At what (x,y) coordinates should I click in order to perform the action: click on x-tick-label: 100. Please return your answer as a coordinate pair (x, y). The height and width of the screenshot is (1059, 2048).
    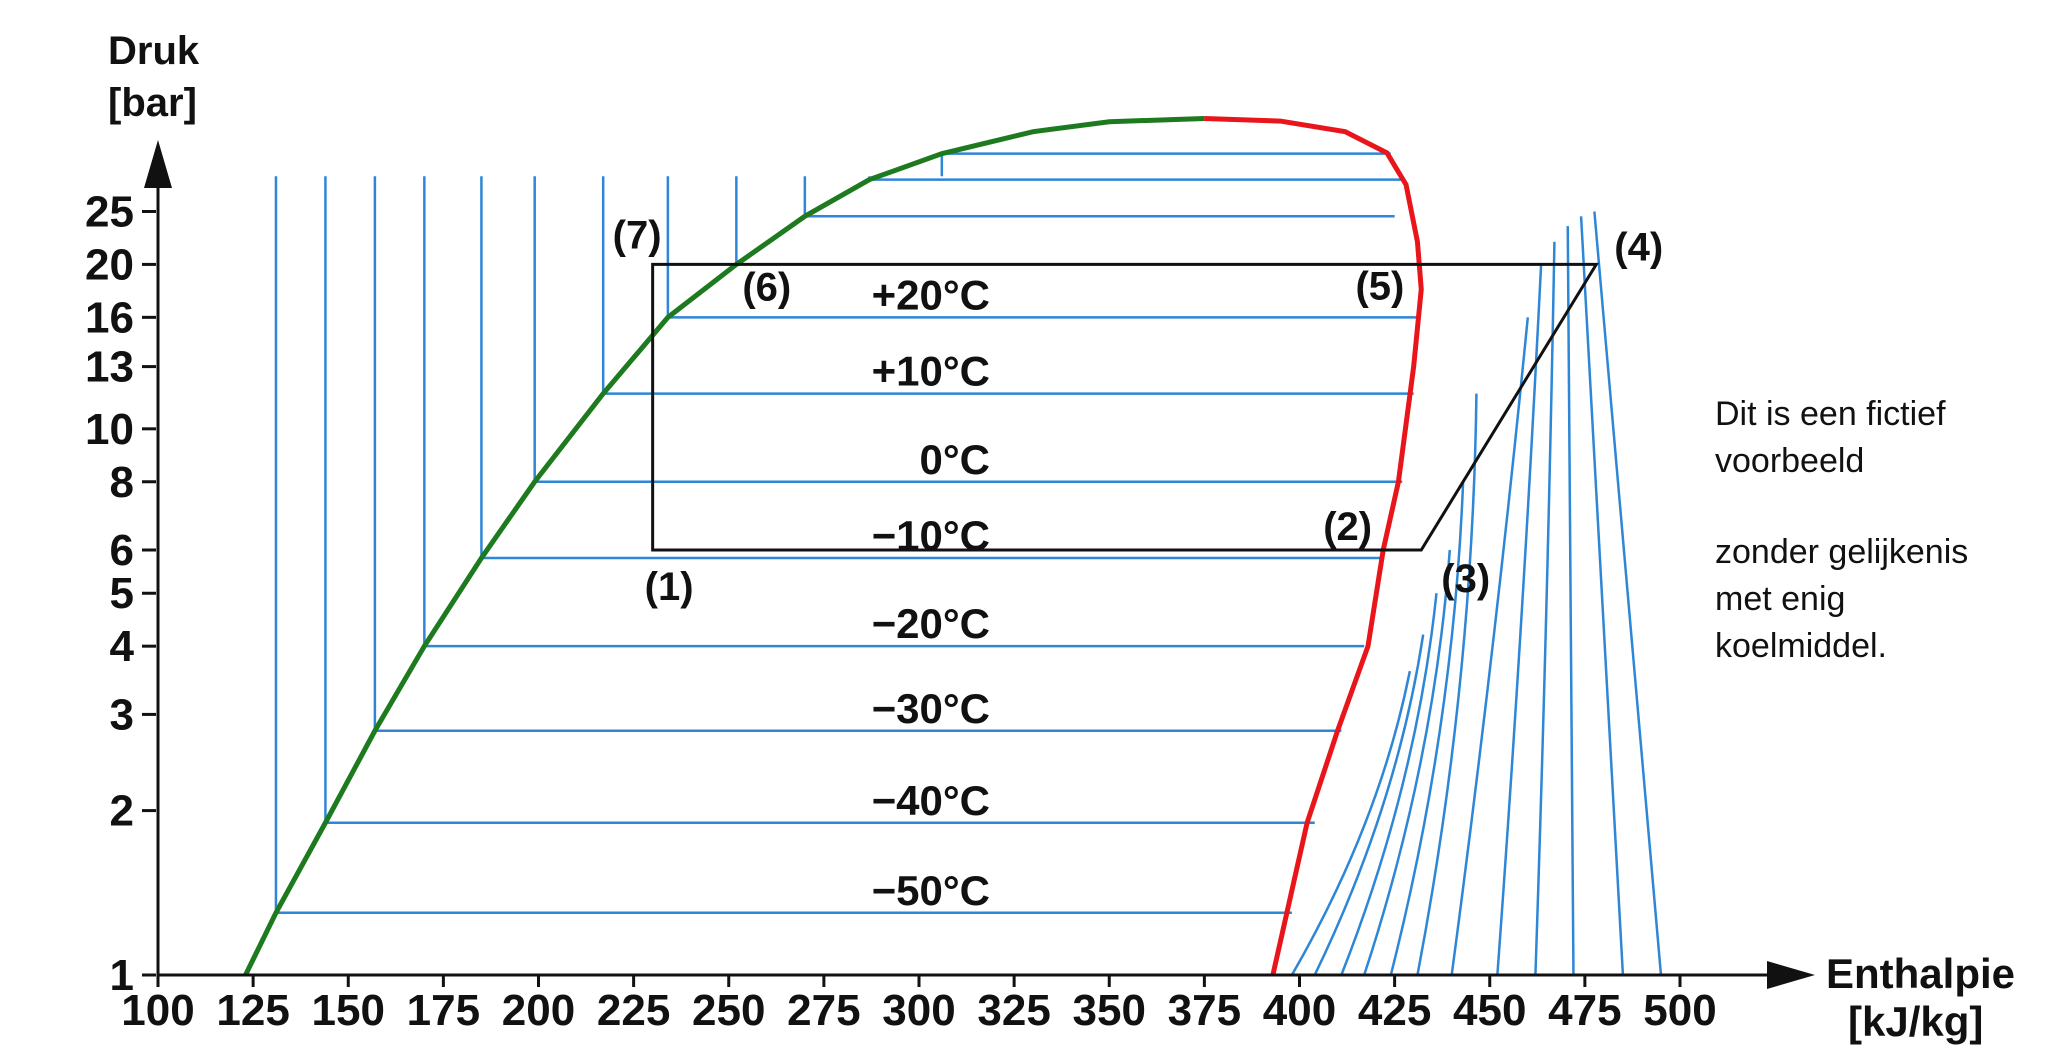
    Looking at the image, I should click on (157, 1010).